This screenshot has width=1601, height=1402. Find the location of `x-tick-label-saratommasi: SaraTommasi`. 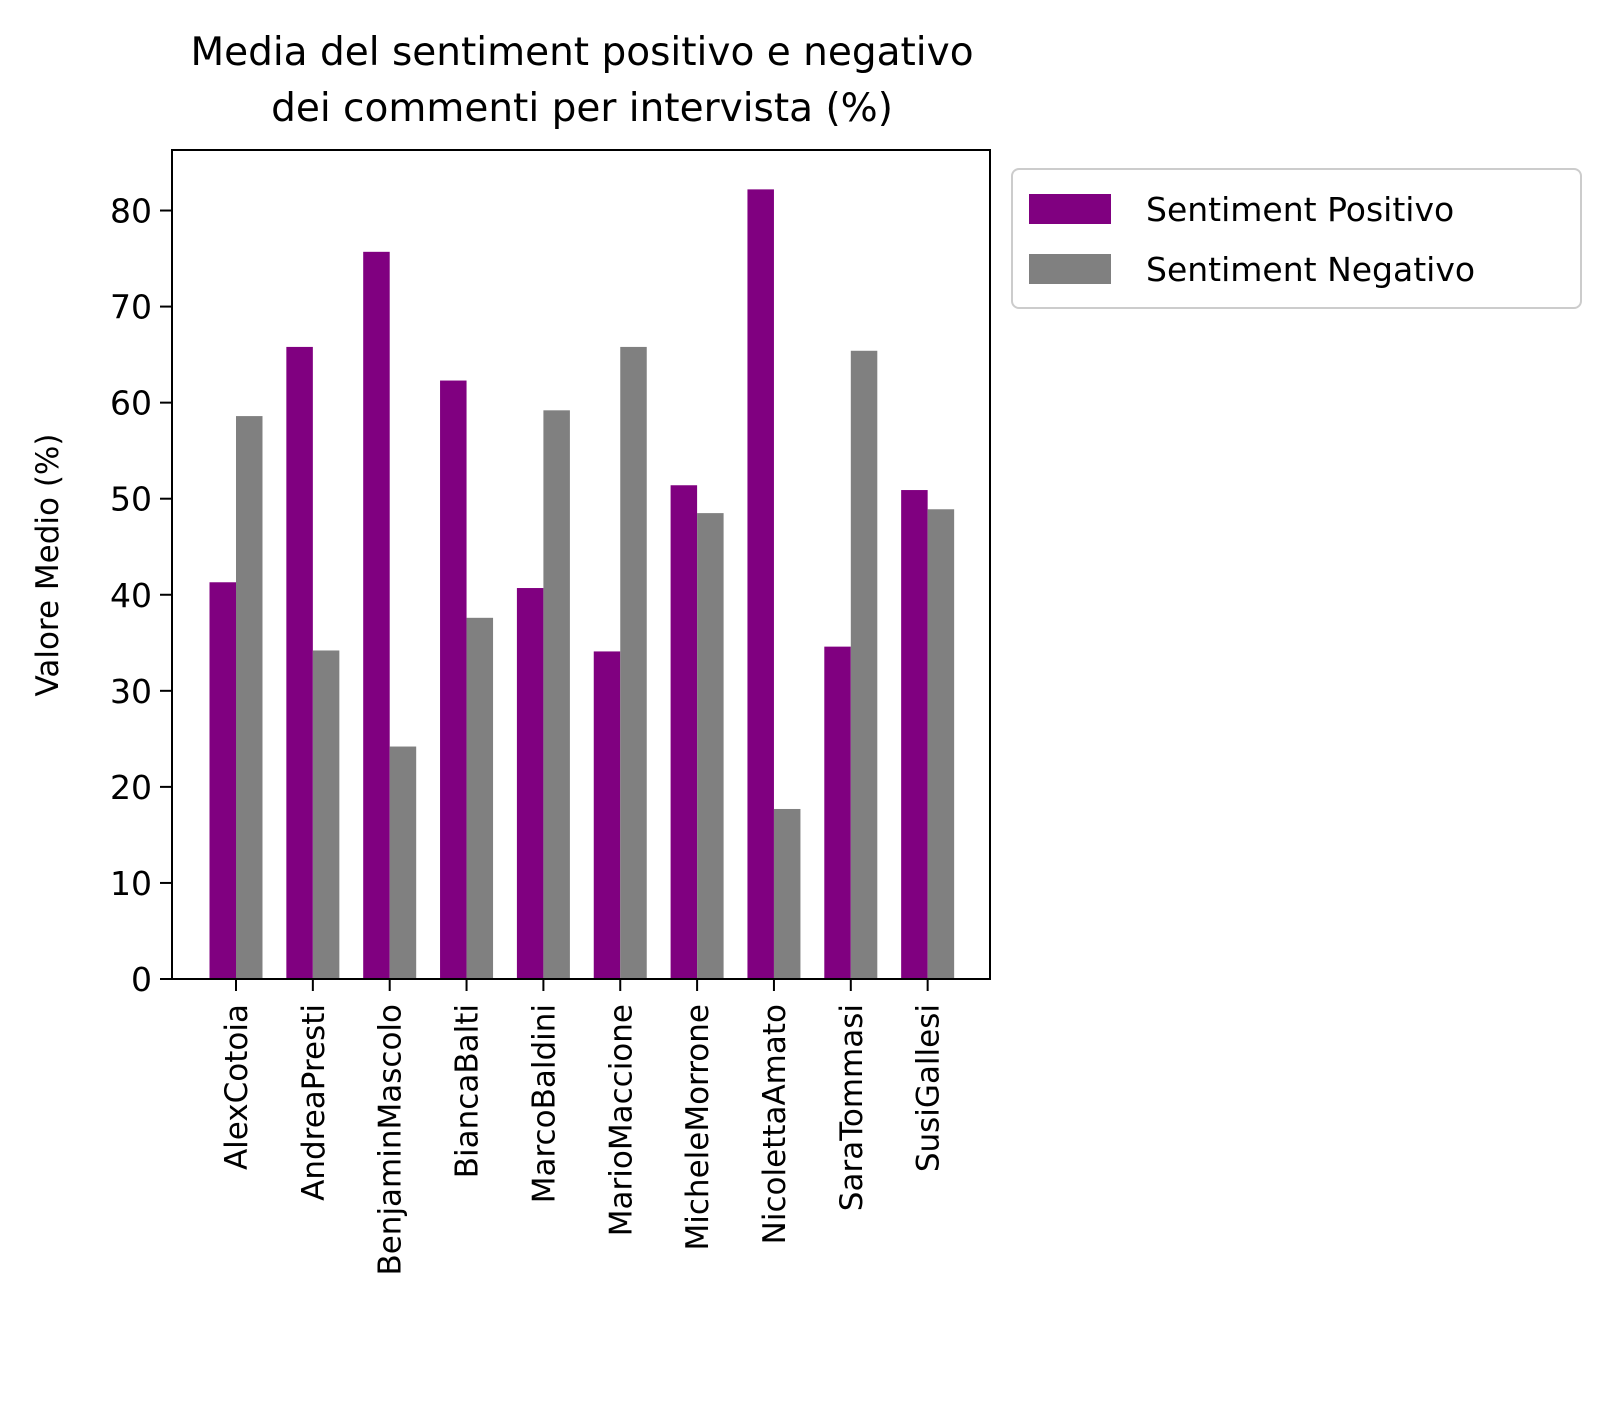

x-tick-label-saratommasi: SaraTommasi is located at coordinates (852, 1107).